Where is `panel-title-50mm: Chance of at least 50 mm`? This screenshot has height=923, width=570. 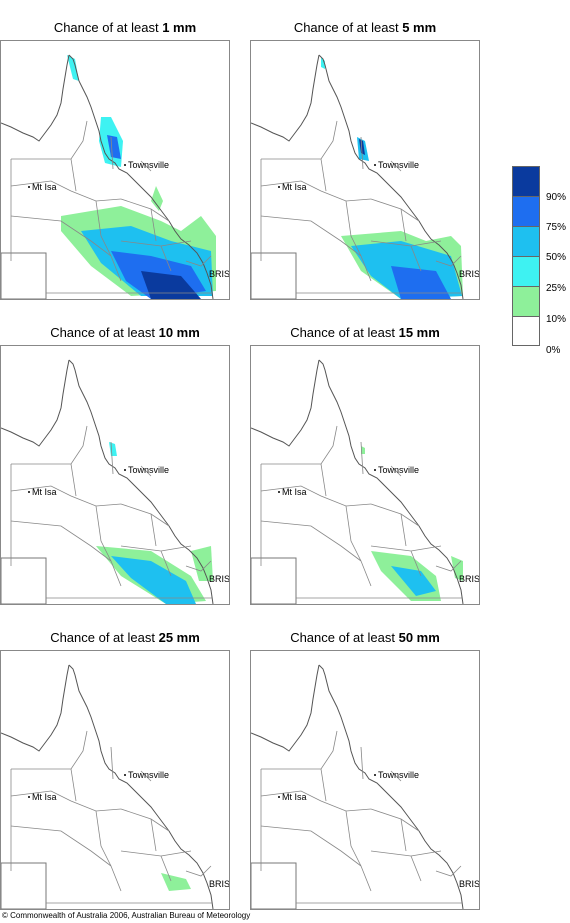 panel-title-50mm: Chance of at least 50 mm is located at coordinates (365, 637).